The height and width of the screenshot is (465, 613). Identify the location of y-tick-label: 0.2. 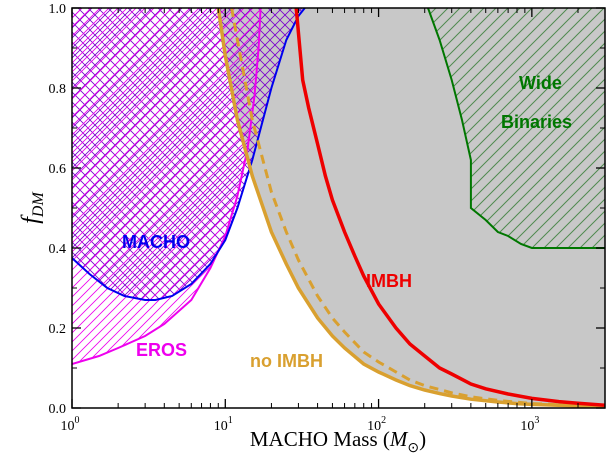
(58, 329).